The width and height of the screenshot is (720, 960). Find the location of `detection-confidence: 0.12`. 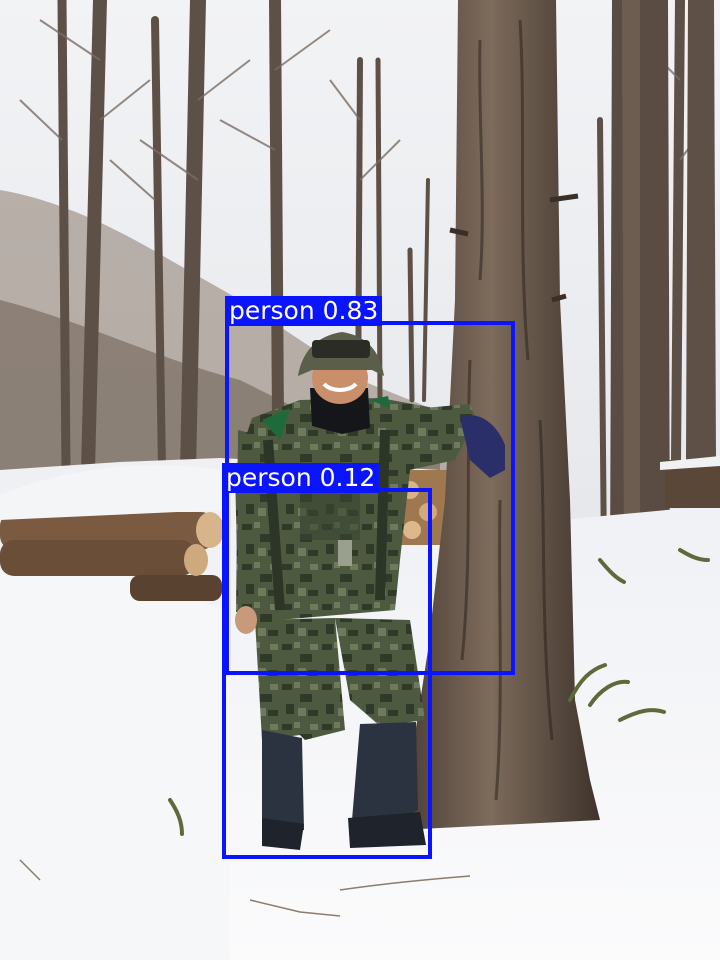

detection-confidence: 0.12 is located at coordinates (347, 477).